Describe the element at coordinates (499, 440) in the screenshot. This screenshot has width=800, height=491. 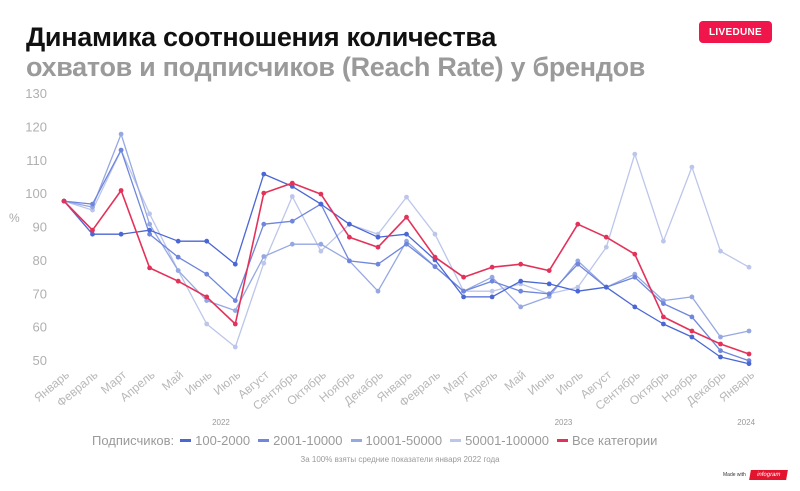
I see `legend-item: 50001-100000` at that location.